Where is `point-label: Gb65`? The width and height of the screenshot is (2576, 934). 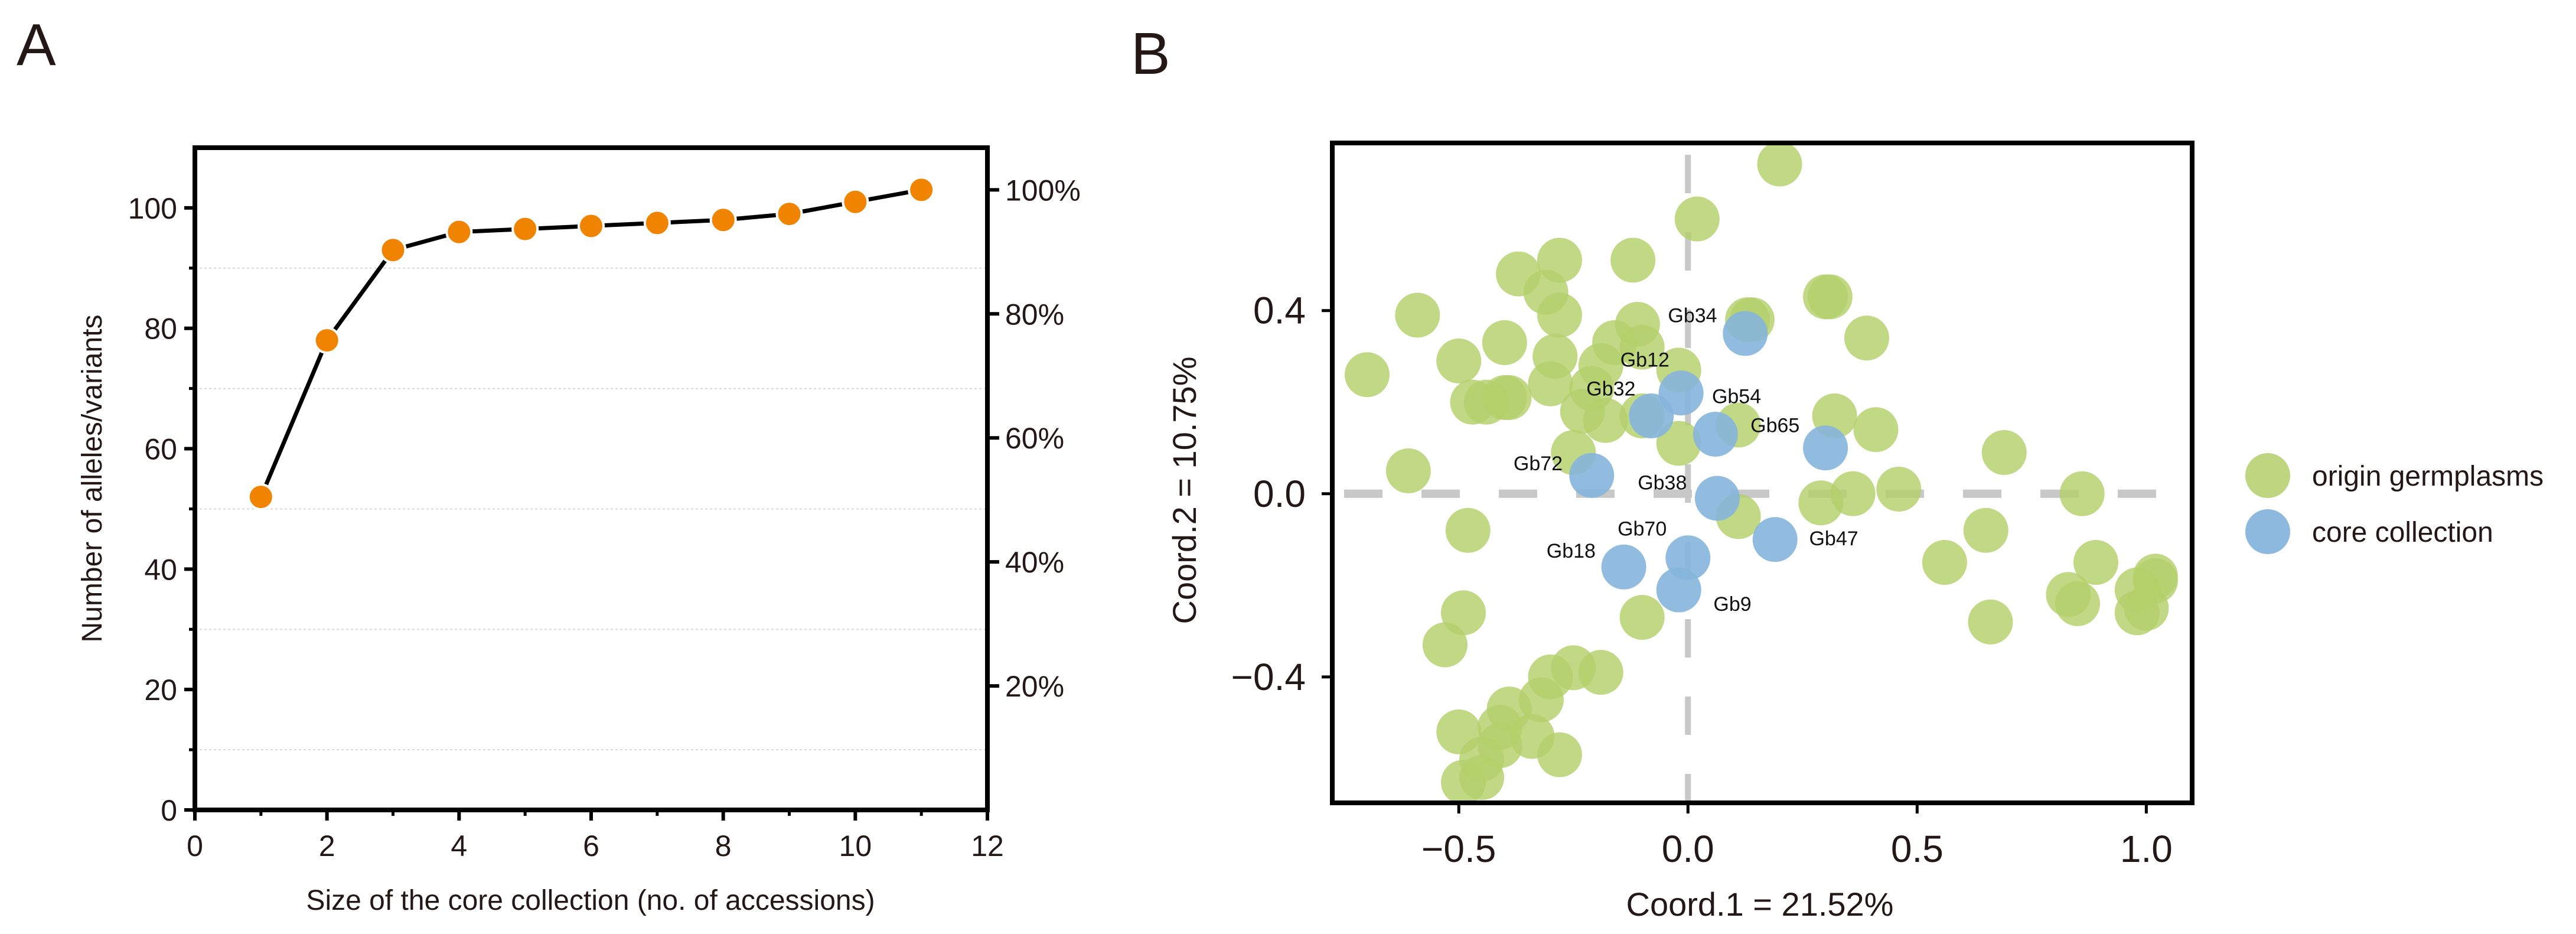
point-label: Gb65 is located at coordinates (1774, 426).